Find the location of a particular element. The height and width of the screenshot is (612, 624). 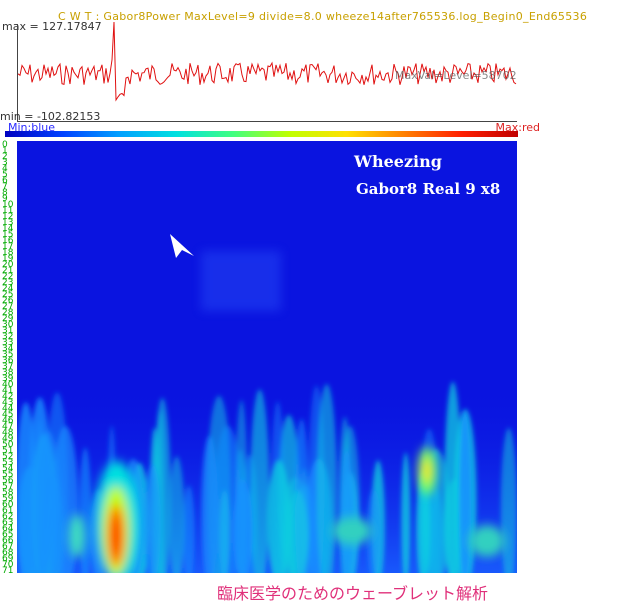

scale-tick-label: 60 is located at coordinates (8, 505).